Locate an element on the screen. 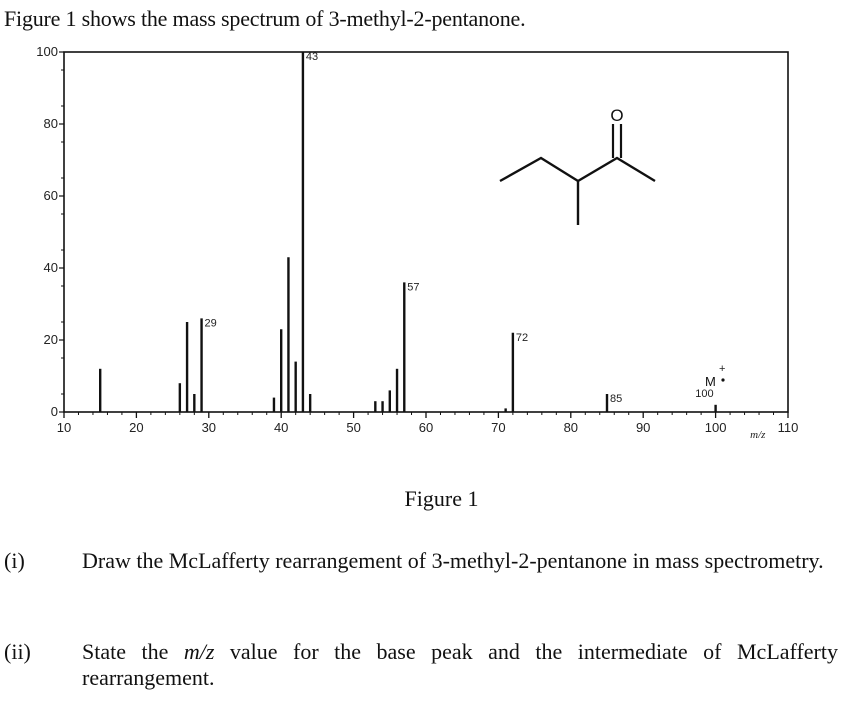 The height and width of the screenshot is (701, 841). peak-label: 85 is located at coordinates (616, 399).